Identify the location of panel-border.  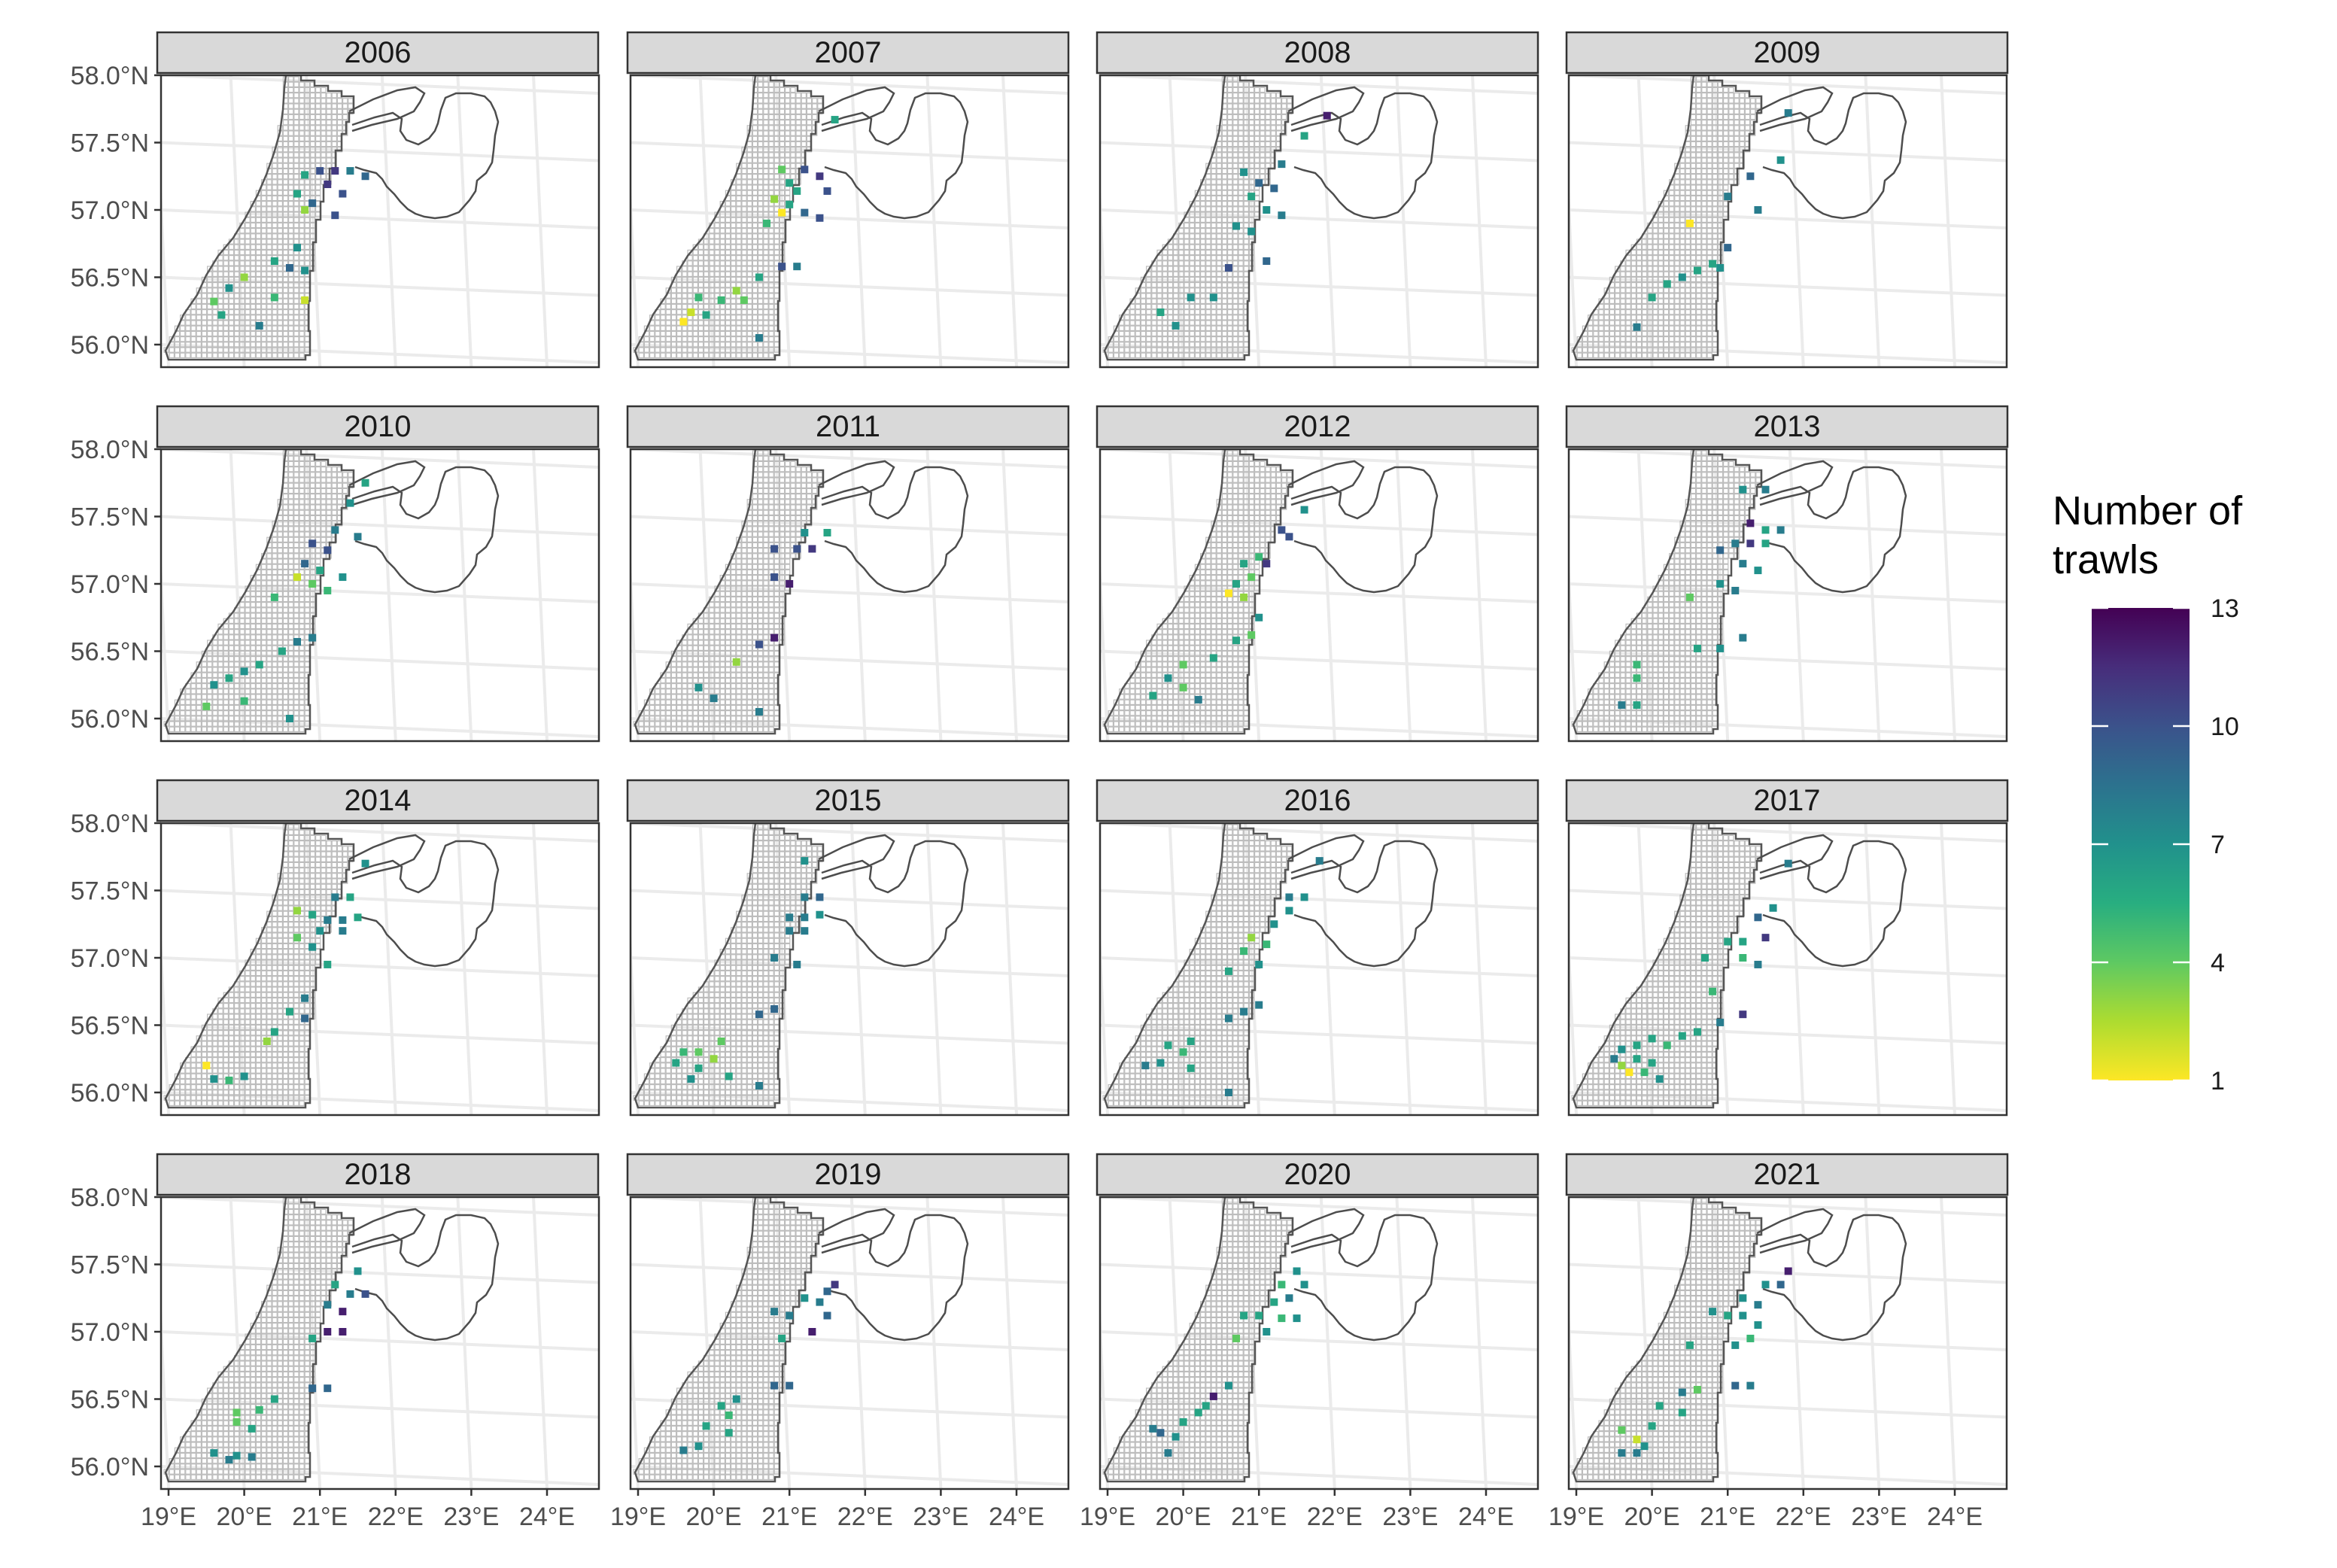
(1787, 221).